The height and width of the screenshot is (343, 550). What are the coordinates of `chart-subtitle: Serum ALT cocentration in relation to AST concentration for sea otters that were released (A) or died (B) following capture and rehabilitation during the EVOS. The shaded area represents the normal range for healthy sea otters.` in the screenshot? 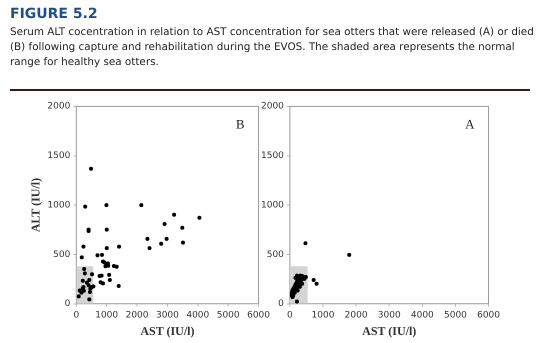 It's located at (272, 47).